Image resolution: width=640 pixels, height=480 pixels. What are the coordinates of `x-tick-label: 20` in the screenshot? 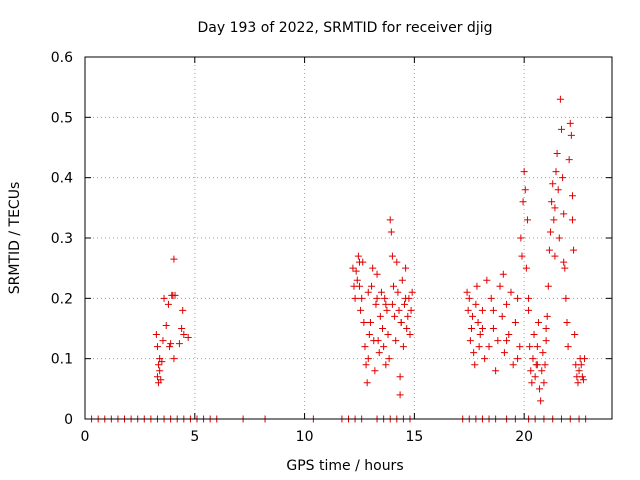 It's located at (524, 437).